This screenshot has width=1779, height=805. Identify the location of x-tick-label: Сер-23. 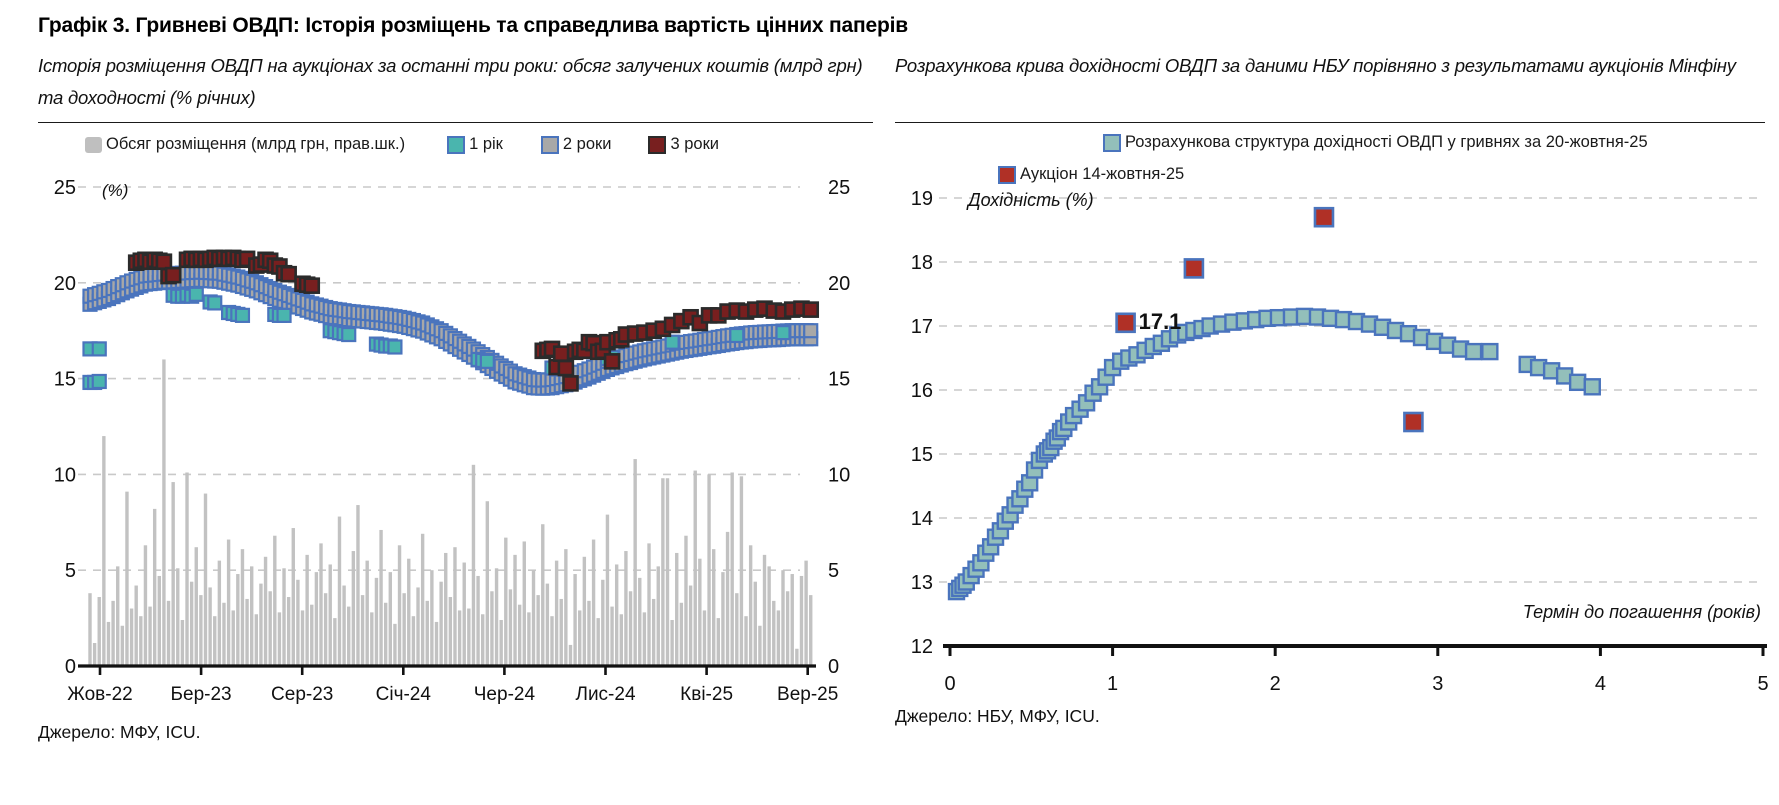
(302, 694).